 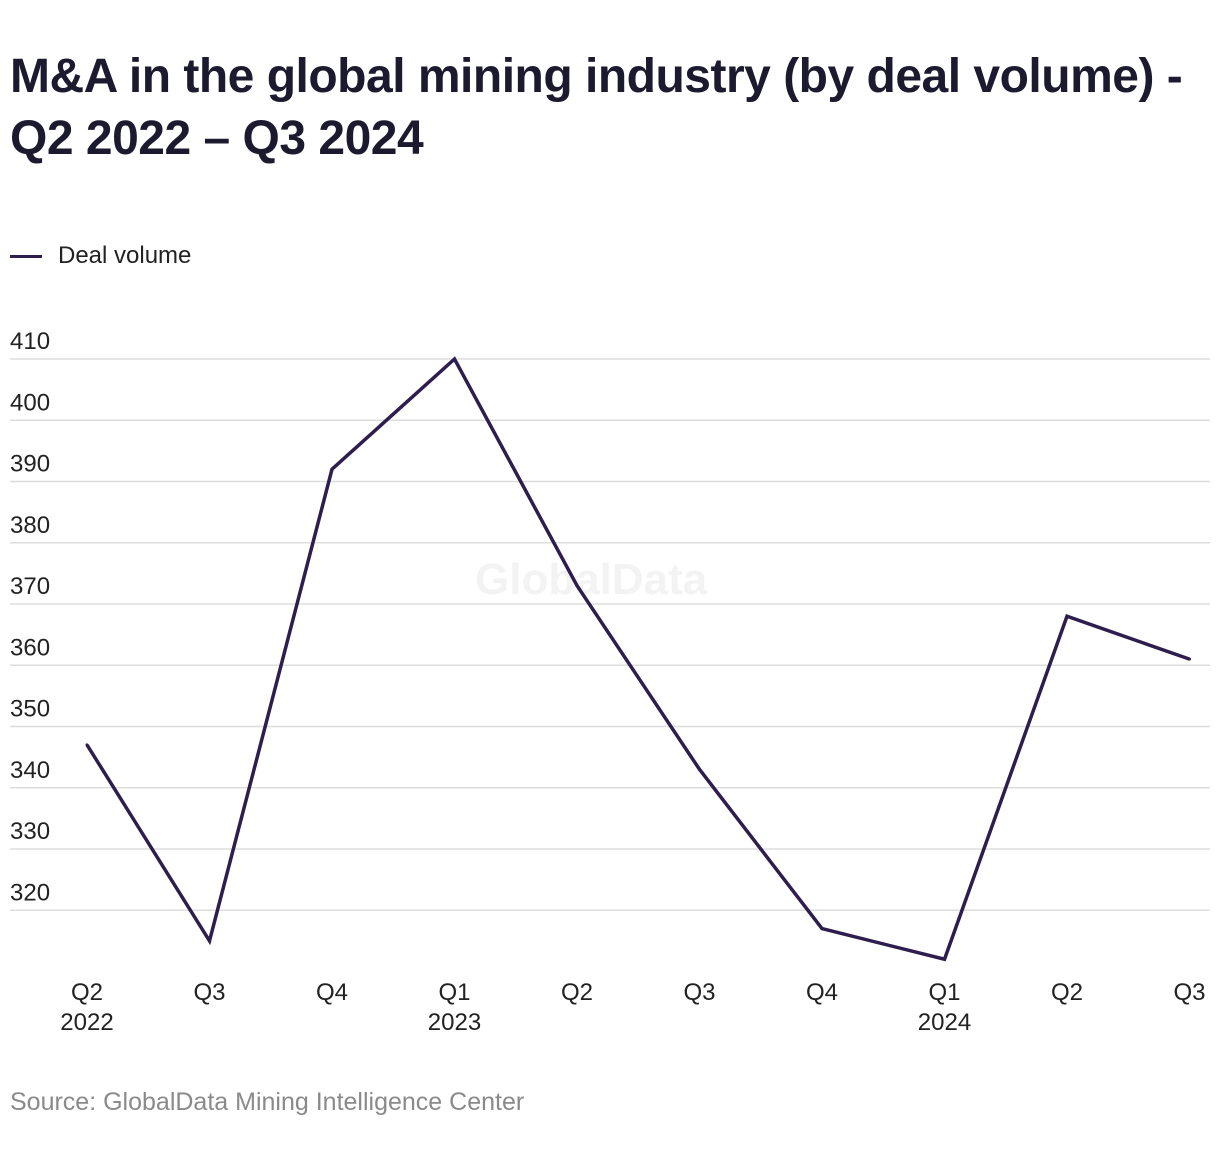 I want to click on y-tick-label: 370, so click(x=30, y=586).